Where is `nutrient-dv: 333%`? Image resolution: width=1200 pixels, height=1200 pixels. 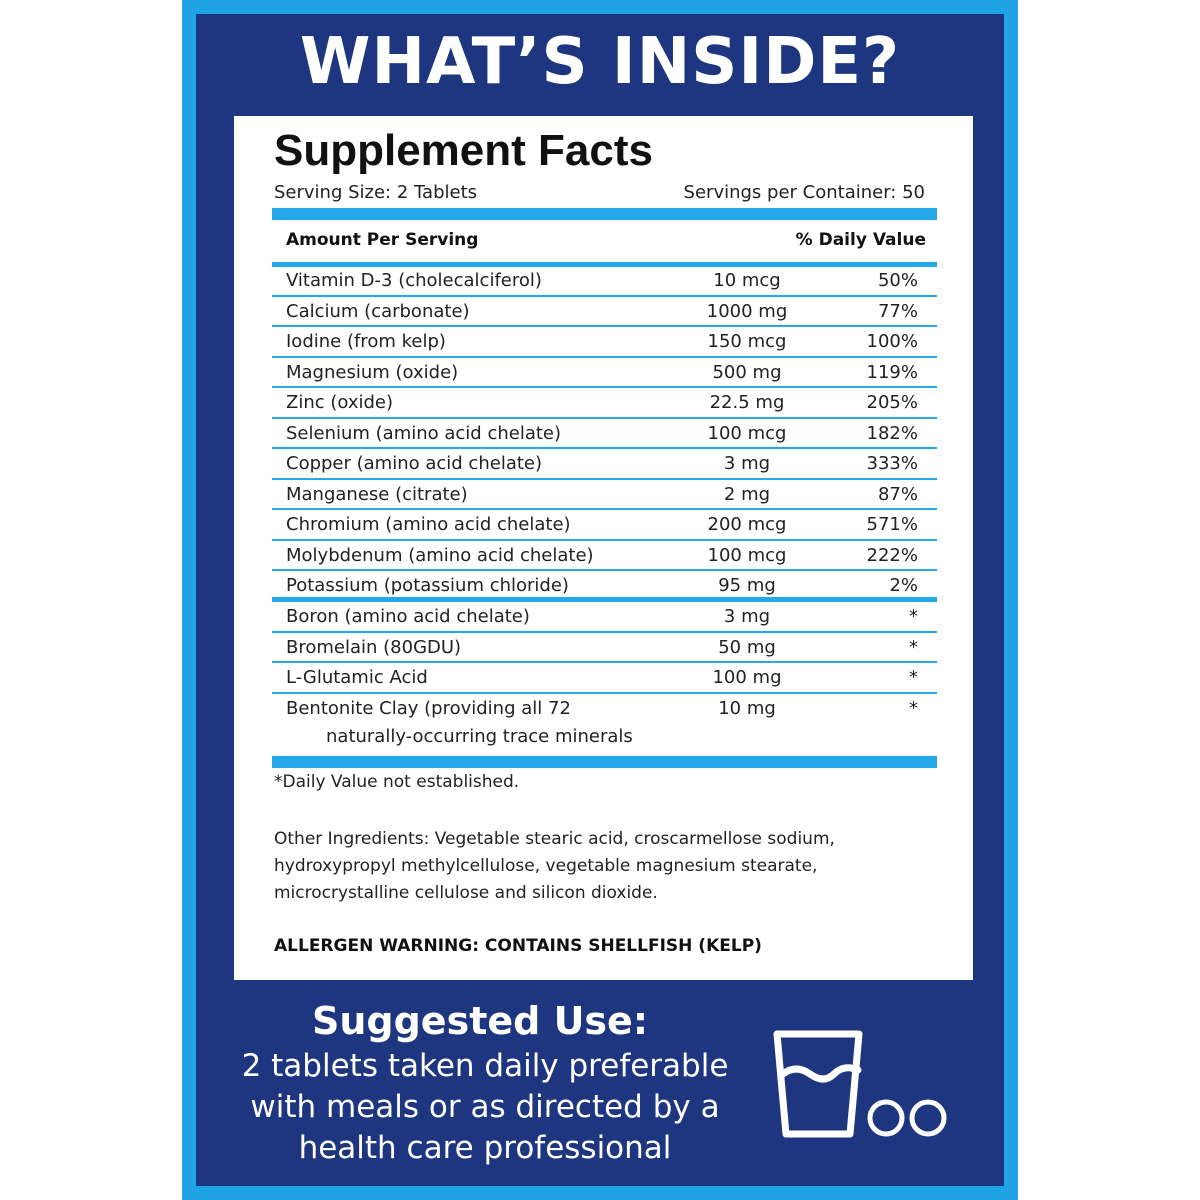
nutrient-dv: 333% is located at coordinates (892, 463).